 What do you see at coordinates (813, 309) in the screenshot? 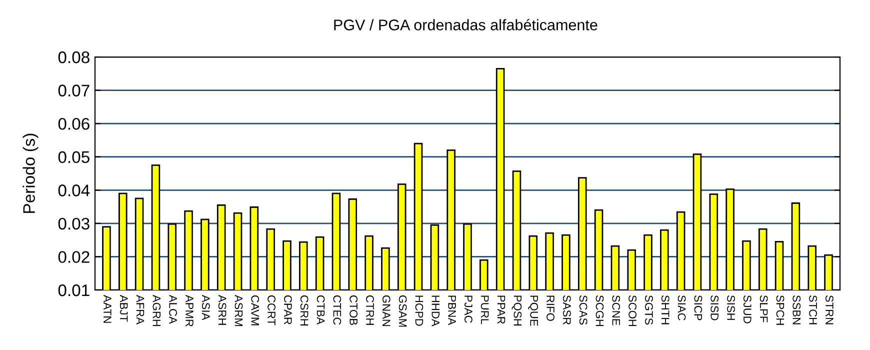
I see `x-tick-label: STCH` at bounding box center [813, 309].